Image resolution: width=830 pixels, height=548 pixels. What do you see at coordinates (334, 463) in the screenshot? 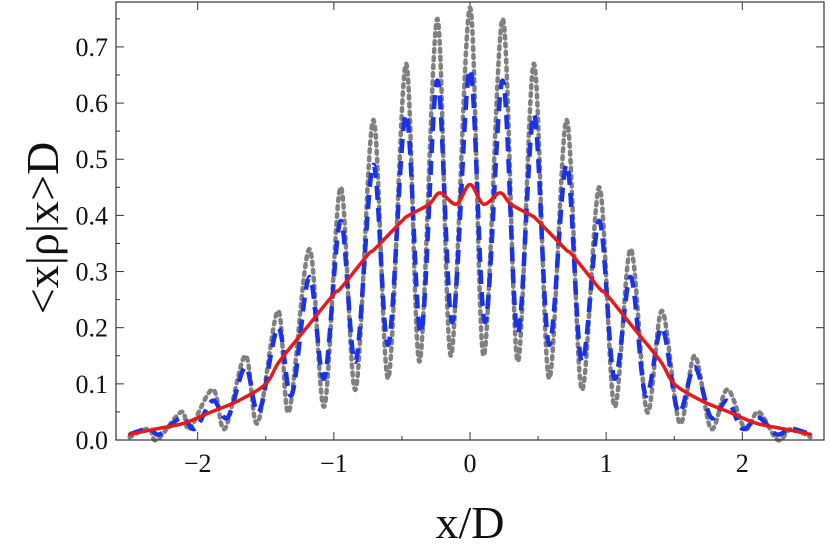
I see `x-tick-label: −1` at bounding box center [334, 463].